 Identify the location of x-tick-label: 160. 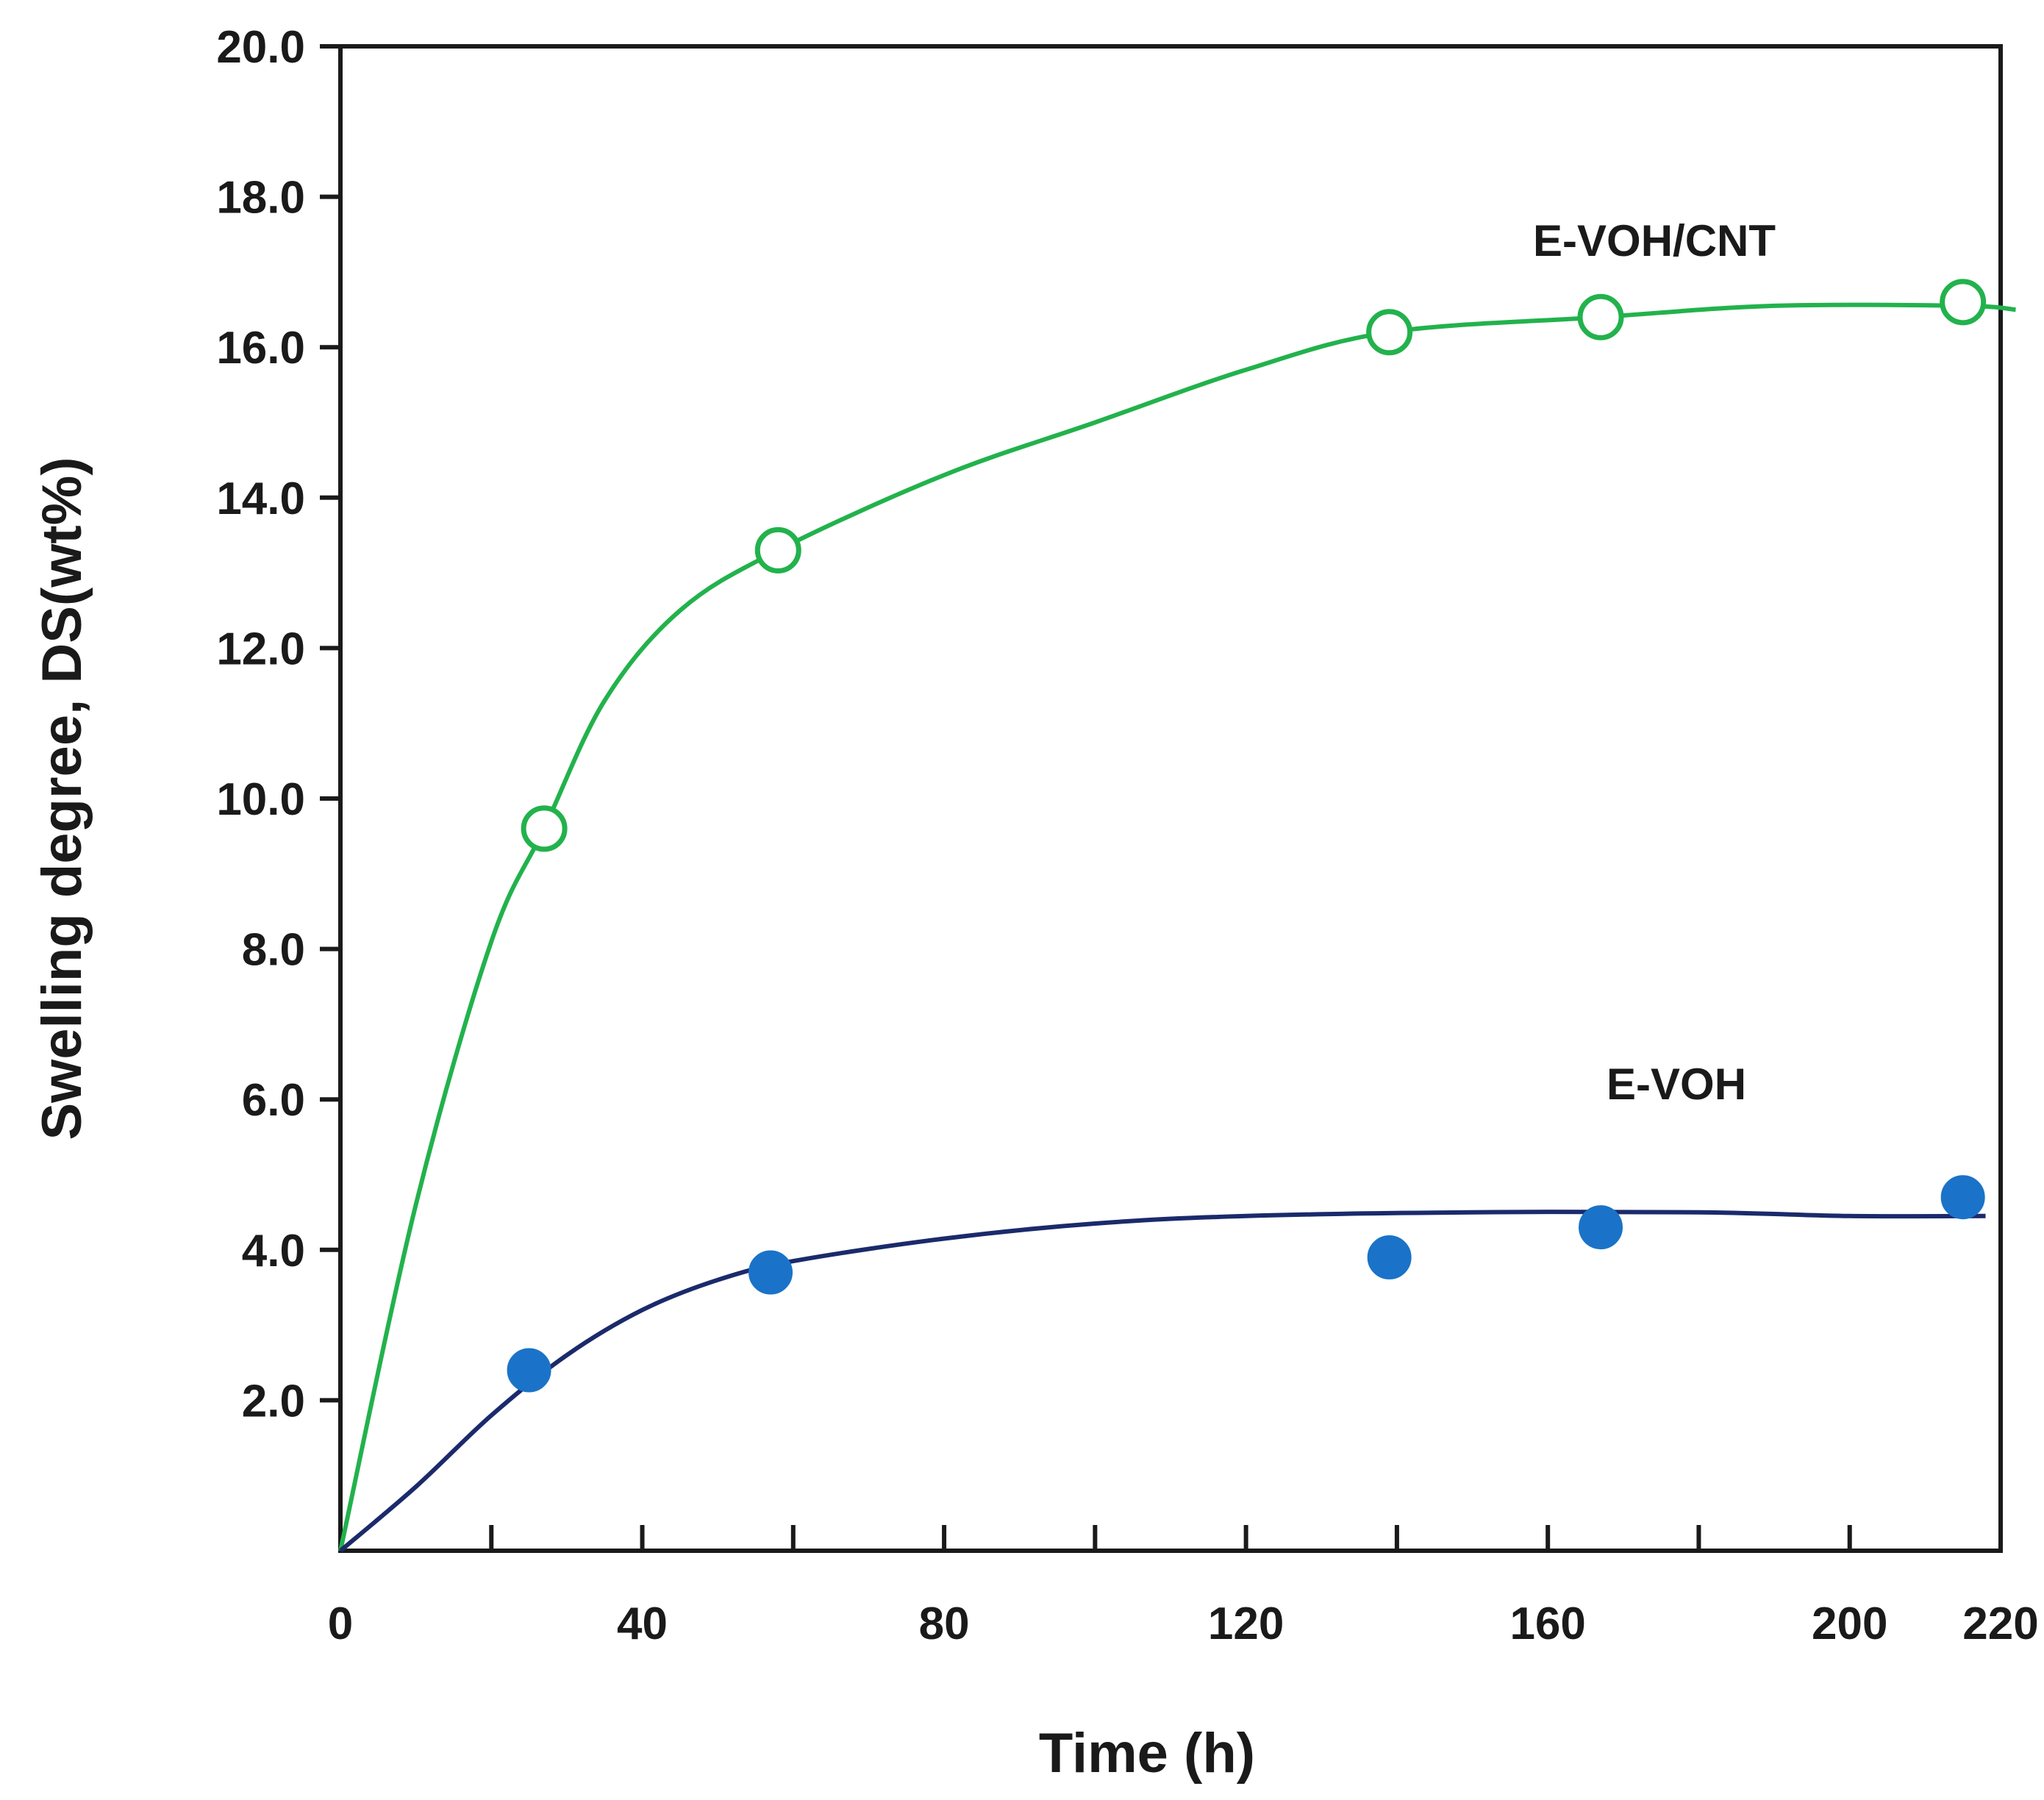
(1547, 1624).